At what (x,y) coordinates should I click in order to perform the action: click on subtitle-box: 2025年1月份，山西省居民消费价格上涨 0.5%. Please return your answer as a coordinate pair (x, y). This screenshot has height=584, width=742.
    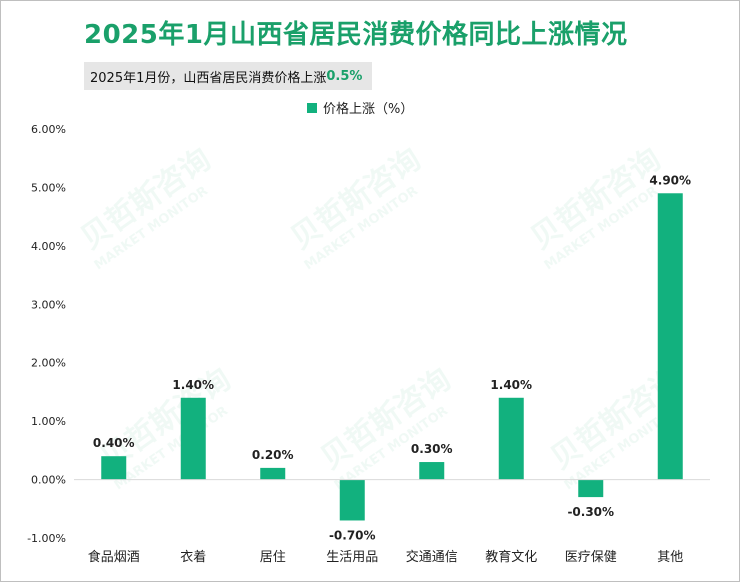
    Looking at the image, I should click on (228, 76).